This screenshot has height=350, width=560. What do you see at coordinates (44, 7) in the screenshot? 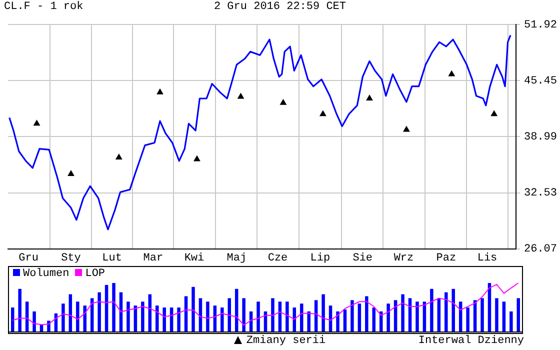
I see `chart-title: CL.F - 1 rok` at bounding box center [44, 7].